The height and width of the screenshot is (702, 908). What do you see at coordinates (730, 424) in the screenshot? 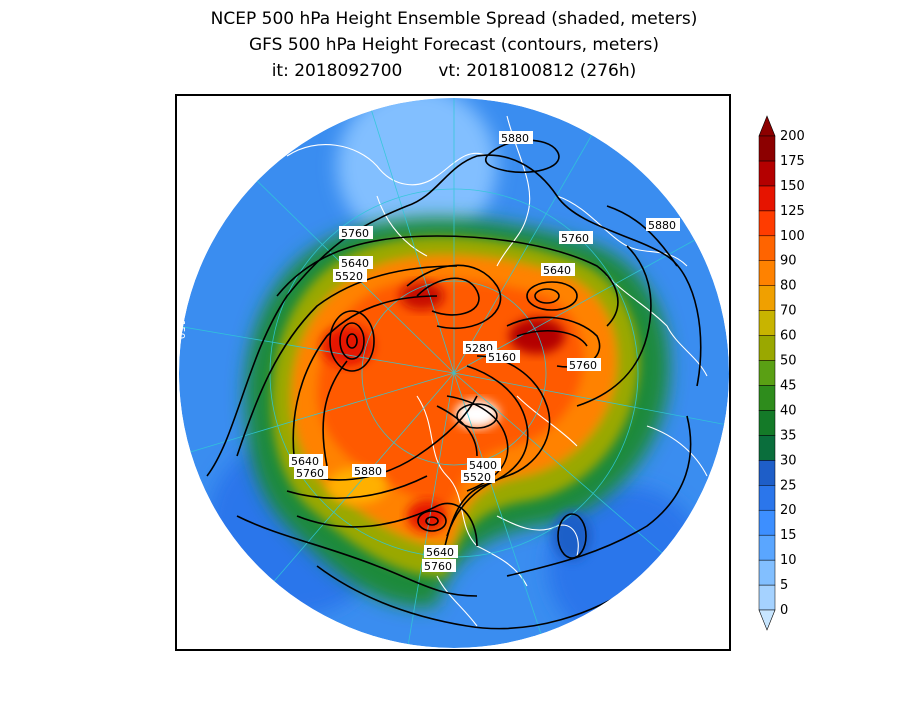
I see `lon-label: 30` at bounding box center [730, 424].